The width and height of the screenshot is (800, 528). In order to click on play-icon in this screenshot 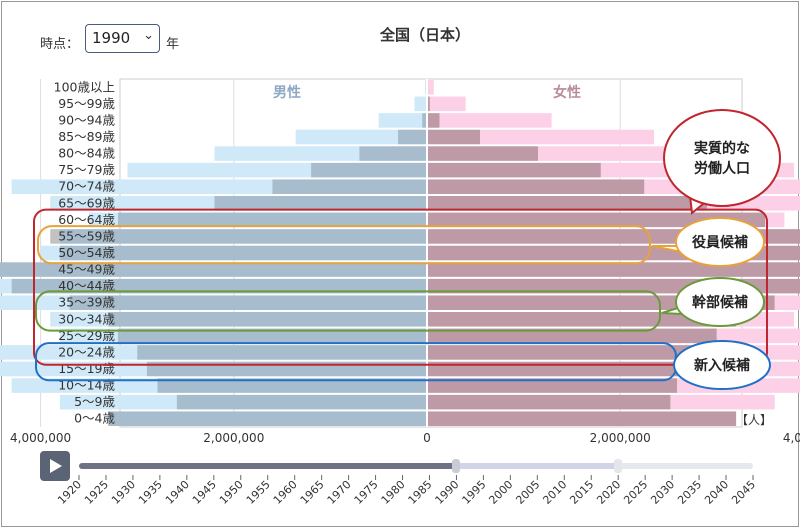, I will do `click(56, 466)`.